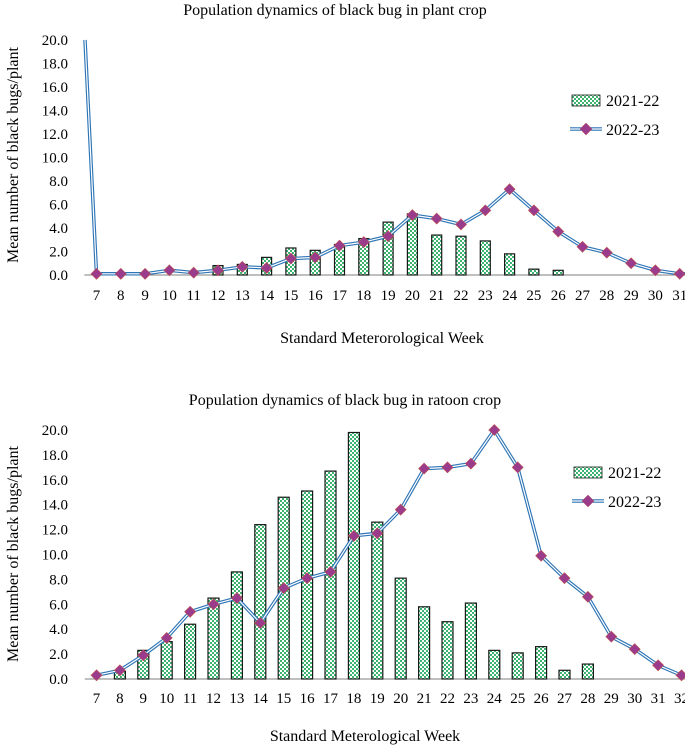  Describe the element at coordinates (679, 699) in the screenshot. I see `x-tick-label: 32` at that location.